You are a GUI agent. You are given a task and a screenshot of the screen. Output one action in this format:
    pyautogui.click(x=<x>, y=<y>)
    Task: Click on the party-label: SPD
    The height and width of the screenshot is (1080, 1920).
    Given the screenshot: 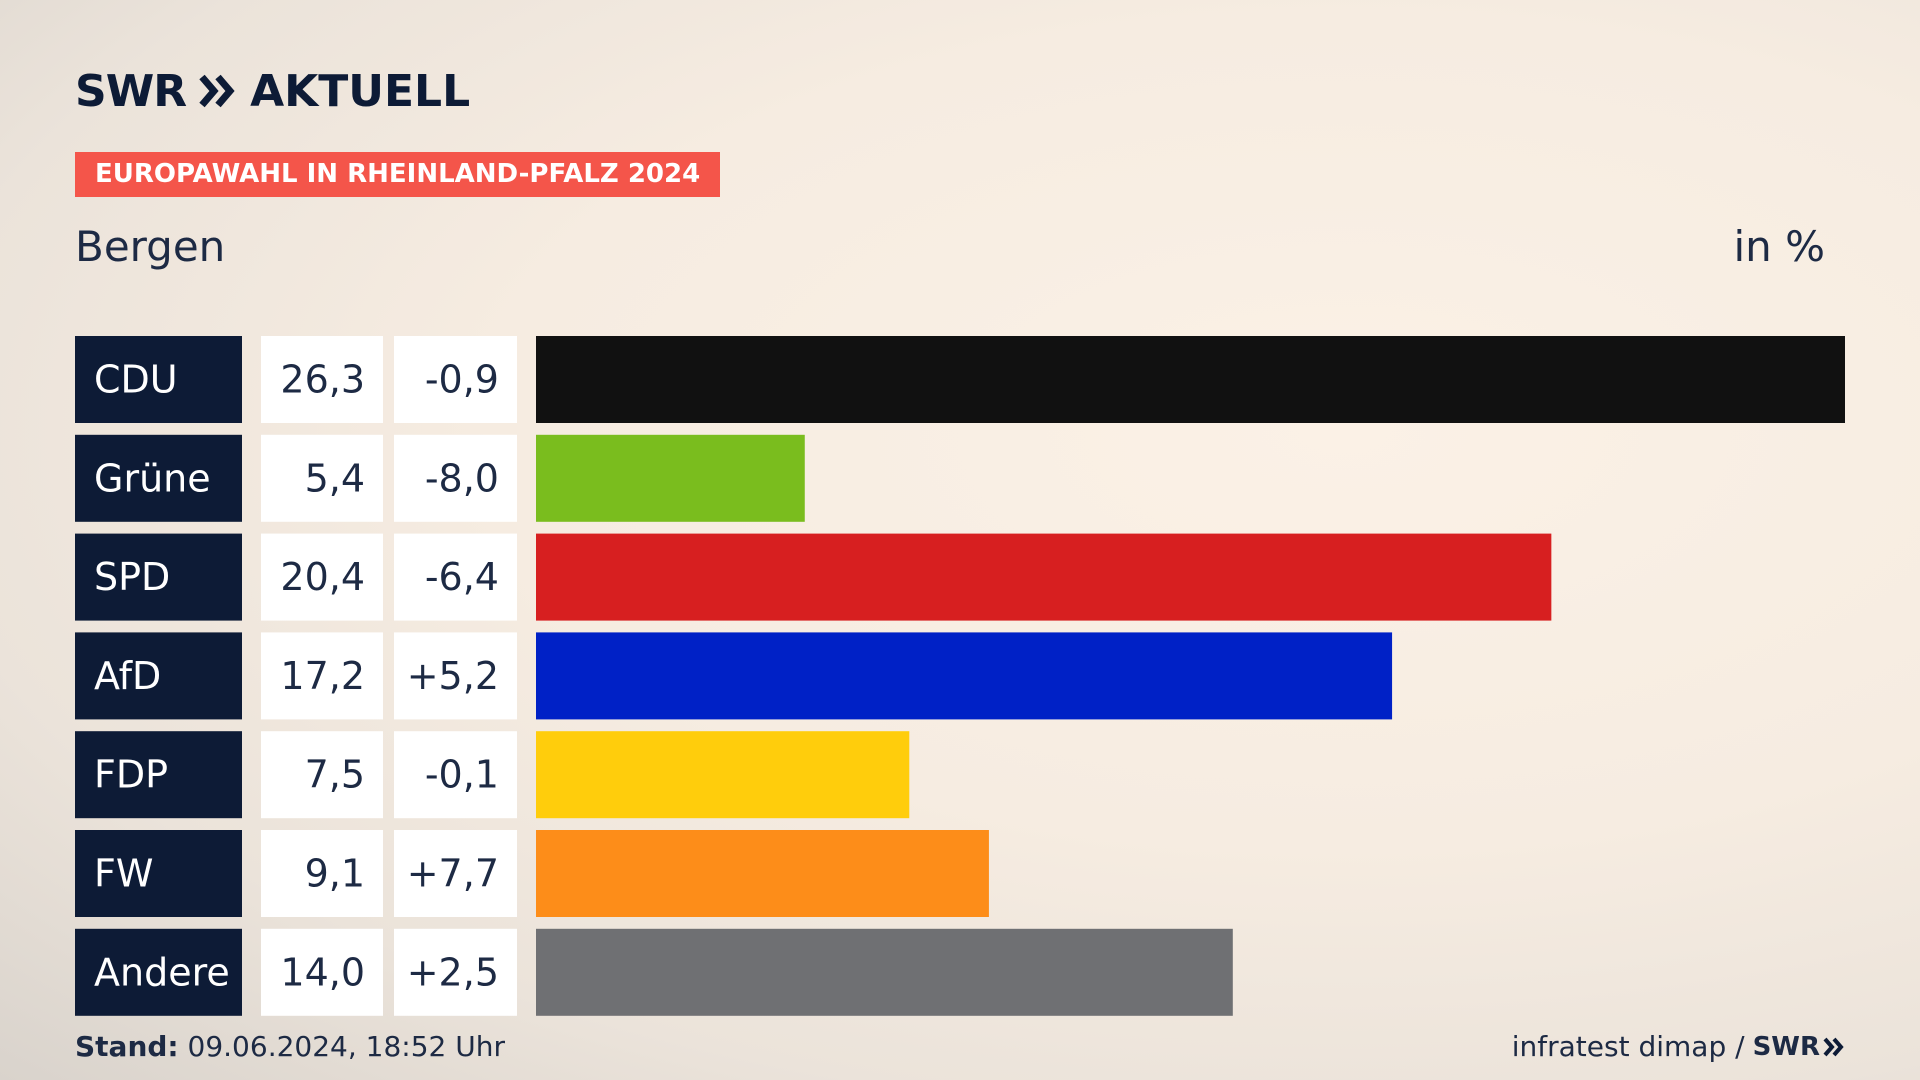 What is the action you would take?
    pyautogui.click(x=132, y=577)
    